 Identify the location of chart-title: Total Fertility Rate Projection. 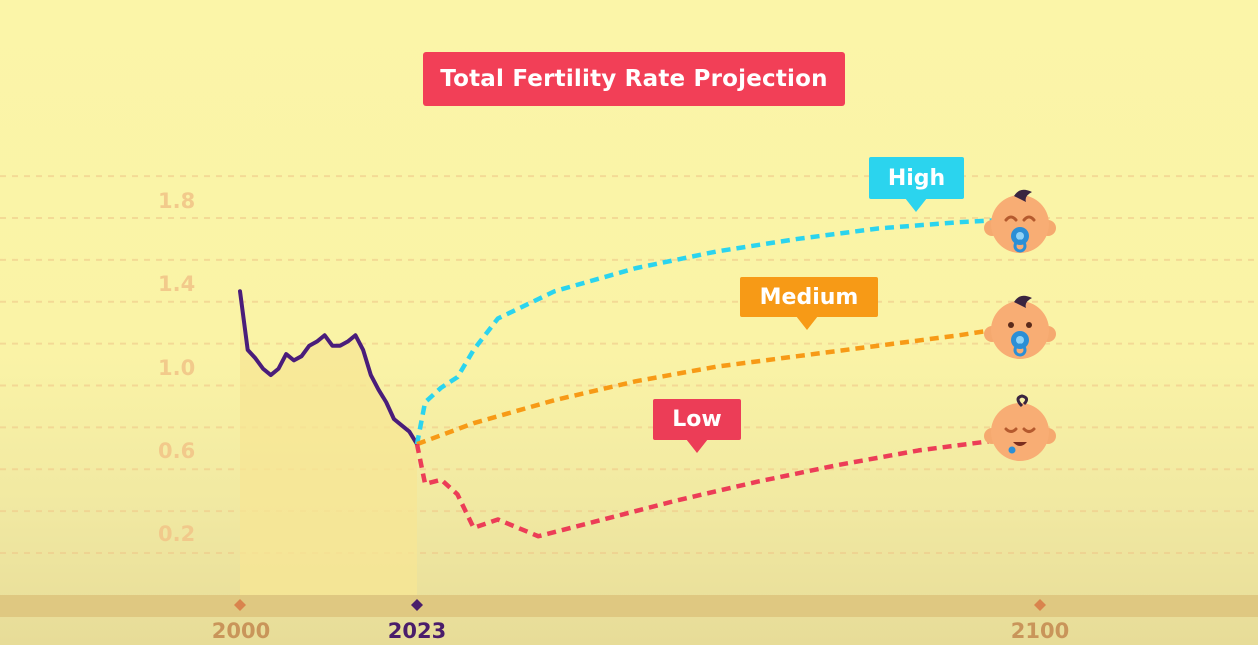
(634, 79).